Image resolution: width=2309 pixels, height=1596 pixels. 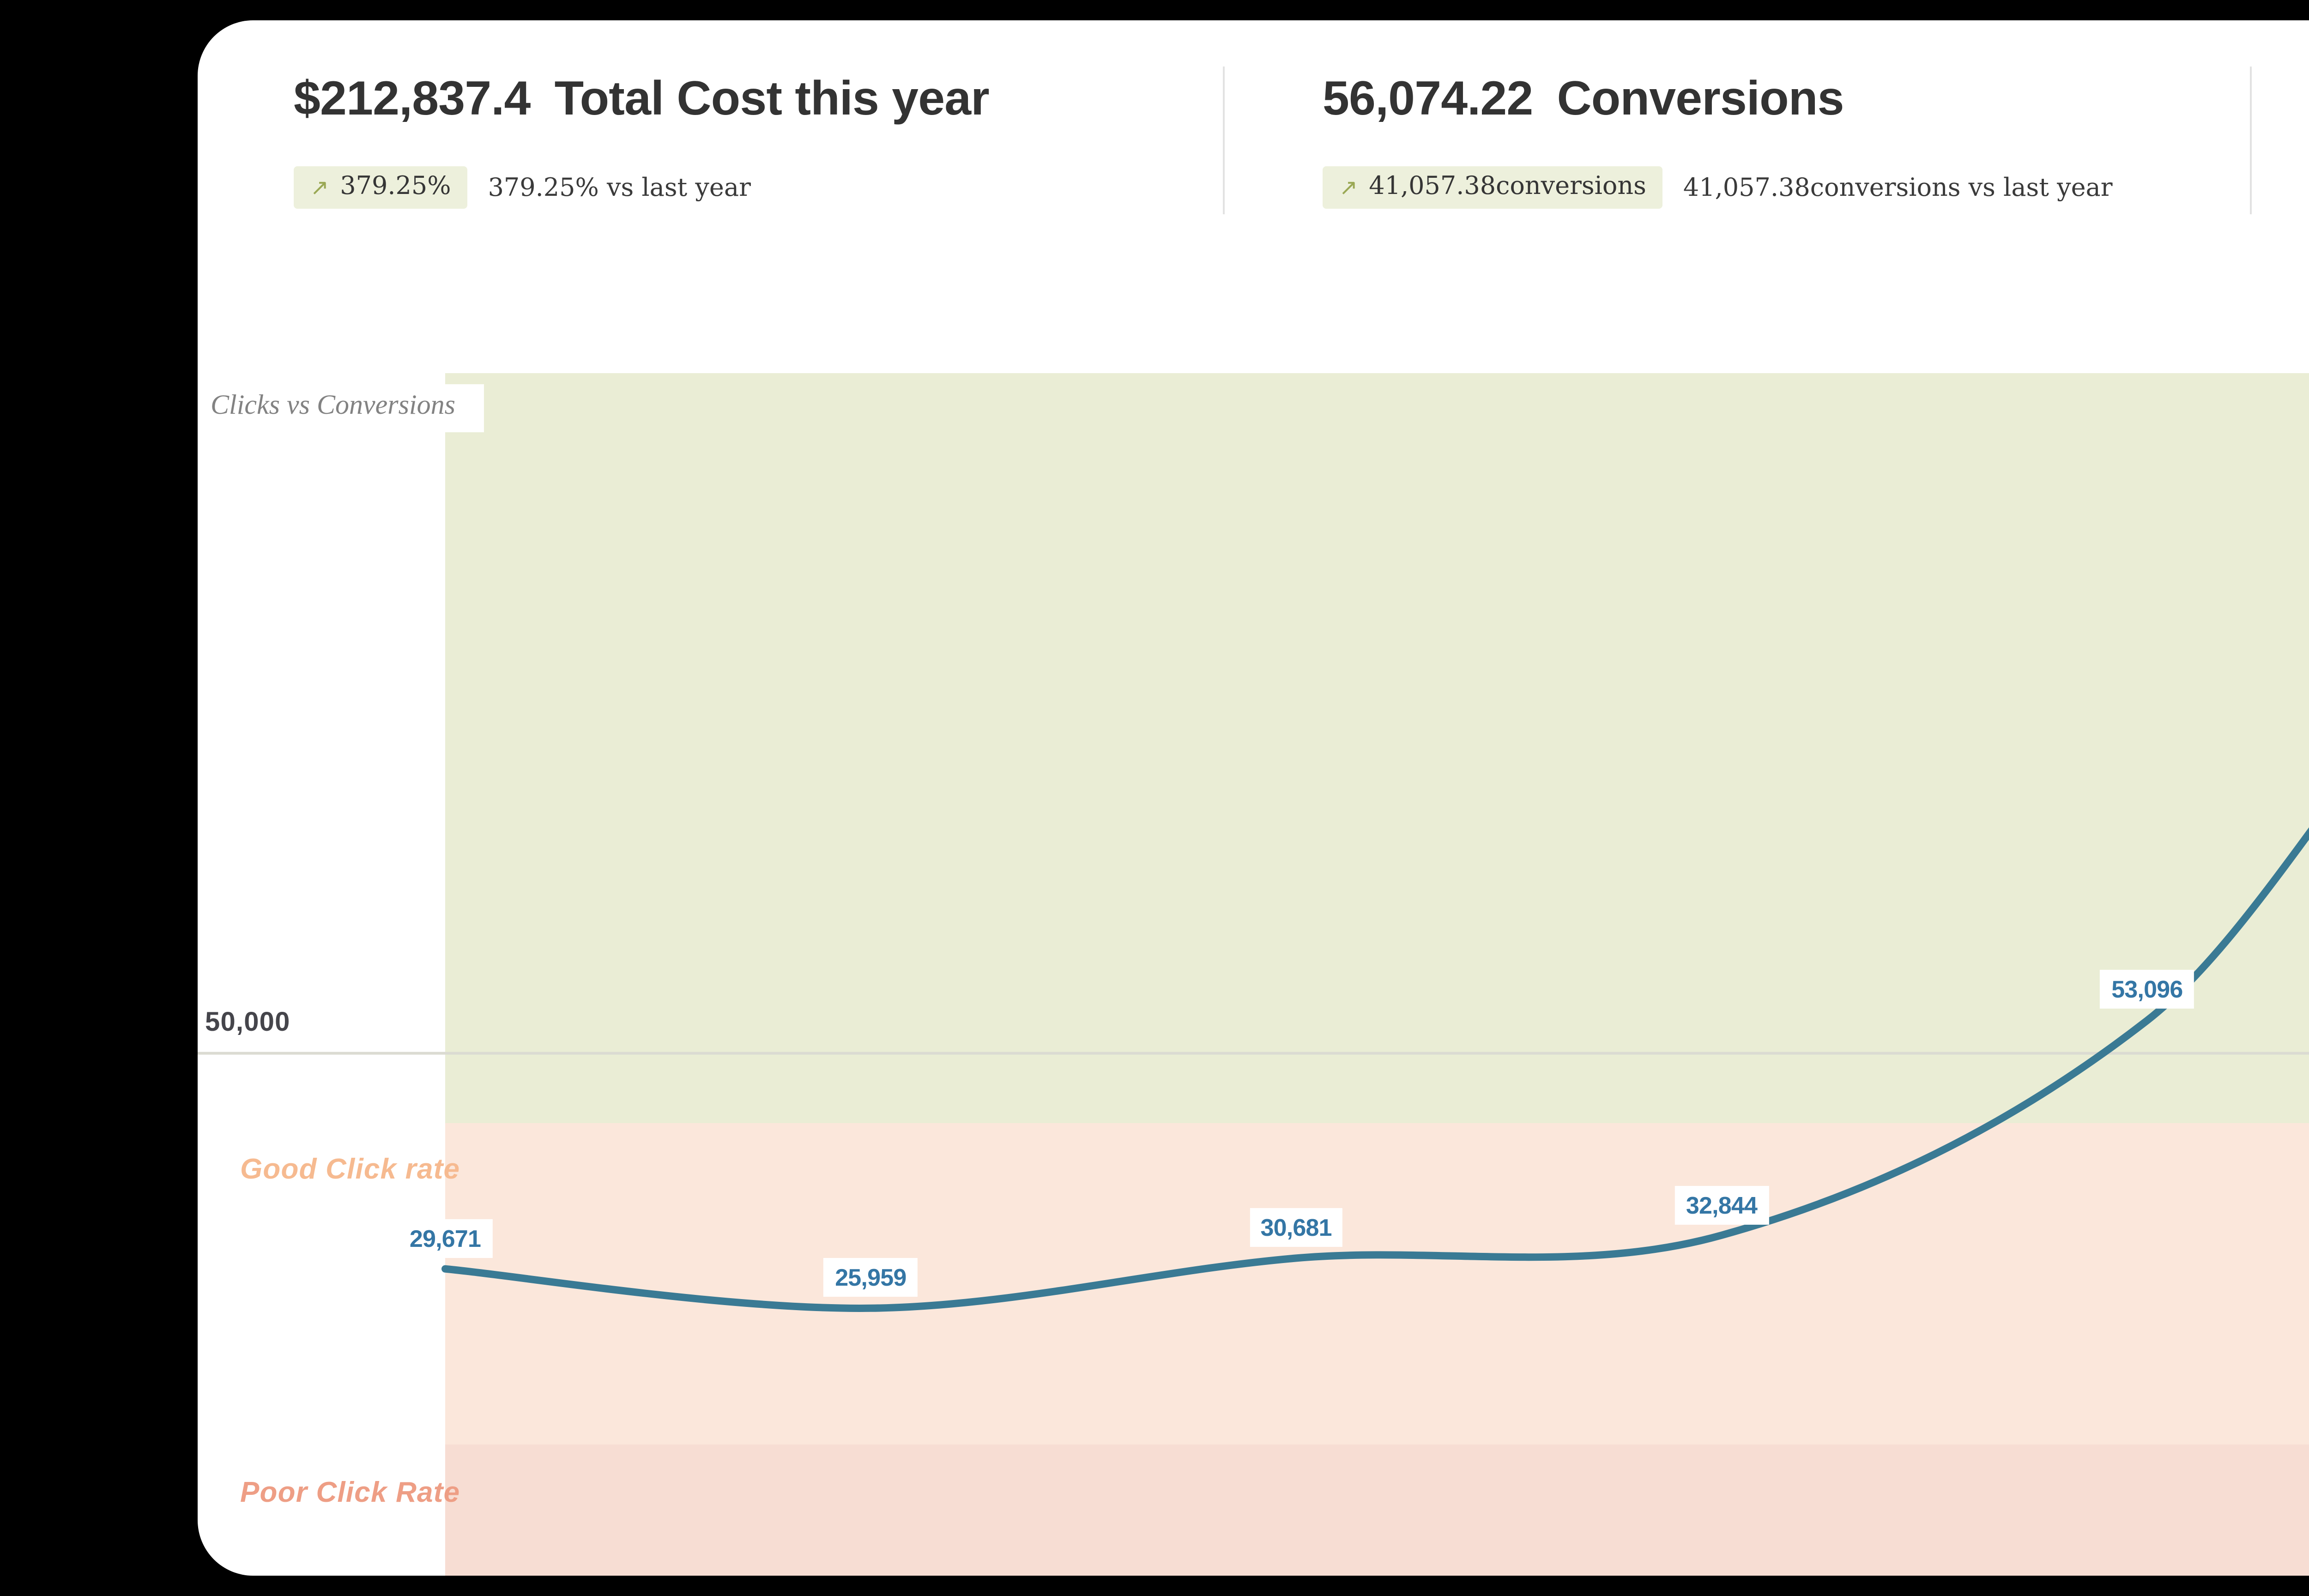 I want to click on kpi-title-row: $212,837.4 Total Cost this year, so click(x=642, y=98).